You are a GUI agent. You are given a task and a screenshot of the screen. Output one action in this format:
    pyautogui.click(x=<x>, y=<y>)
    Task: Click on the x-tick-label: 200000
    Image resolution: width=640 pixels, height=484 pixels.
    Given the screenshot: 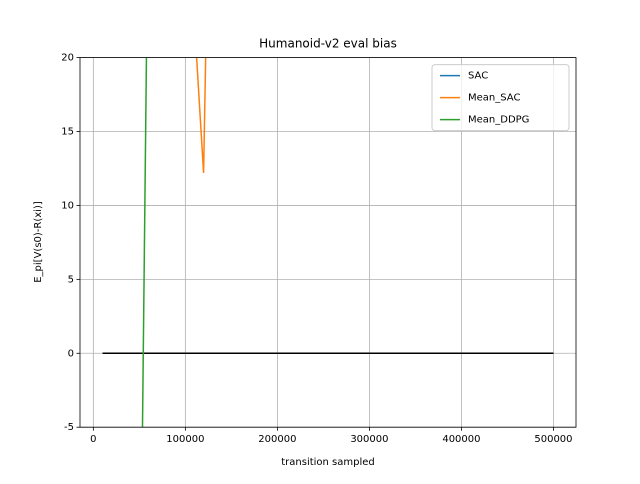 What is the action you would take?
    pyautogui.click(x=277, y=439)
    